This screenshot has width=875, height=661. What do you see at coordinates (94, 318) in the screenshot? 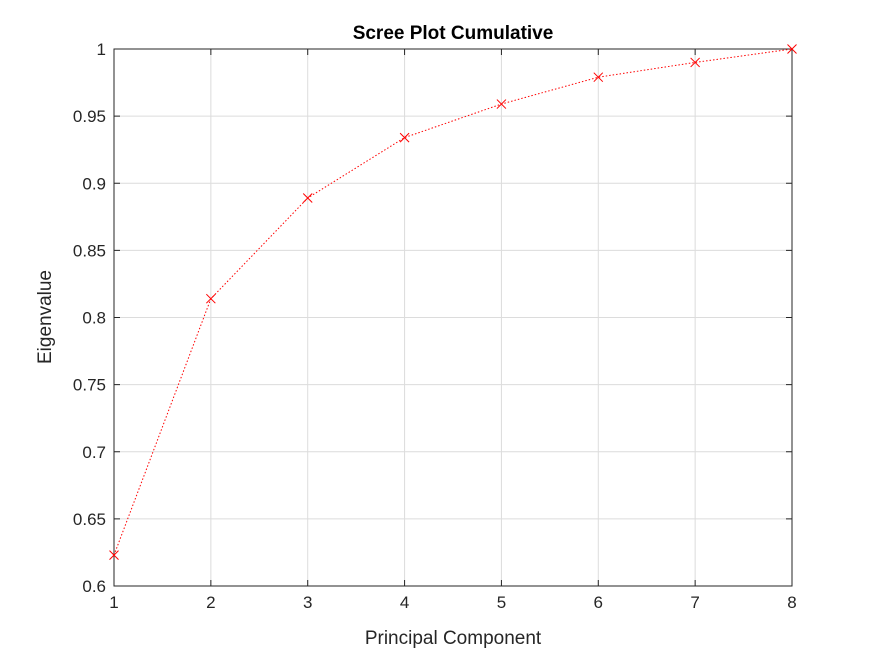
I see `y-tick-label: 0.8` at bounding box center [94, 318].